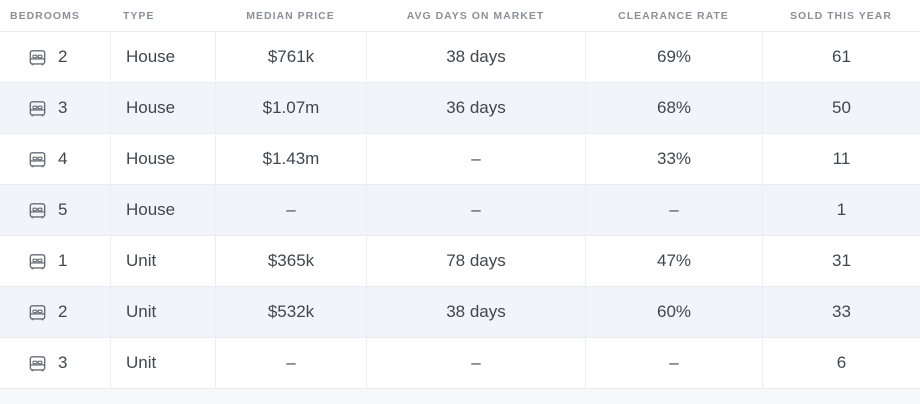 The width and height of the screenshot is (920, 404). I want to click on bedrooms-count: 5, so click(63, 209).